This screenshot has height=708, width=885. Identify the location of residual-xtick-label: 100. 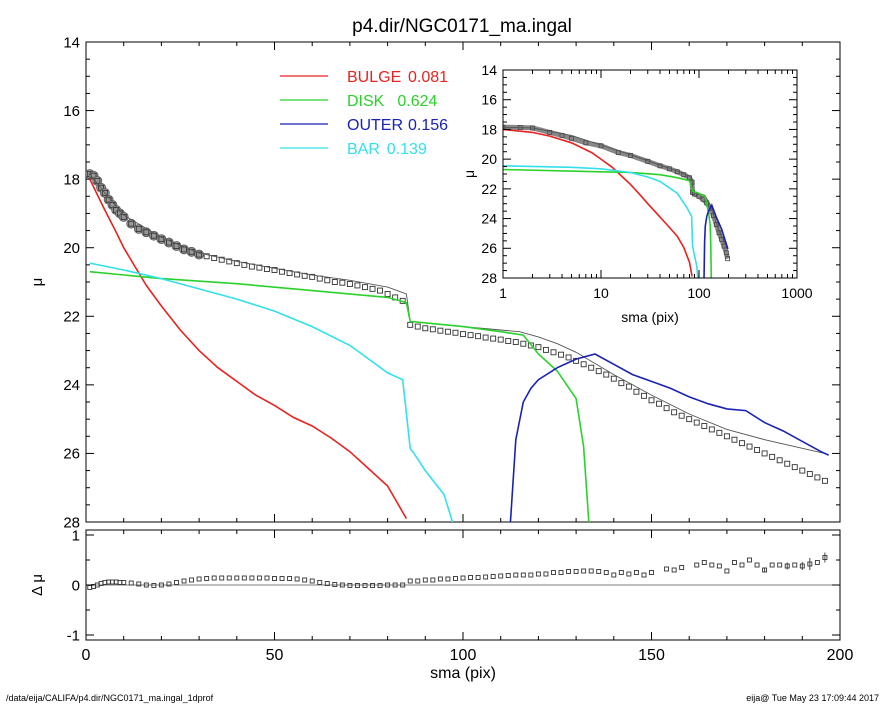
(463, 655).